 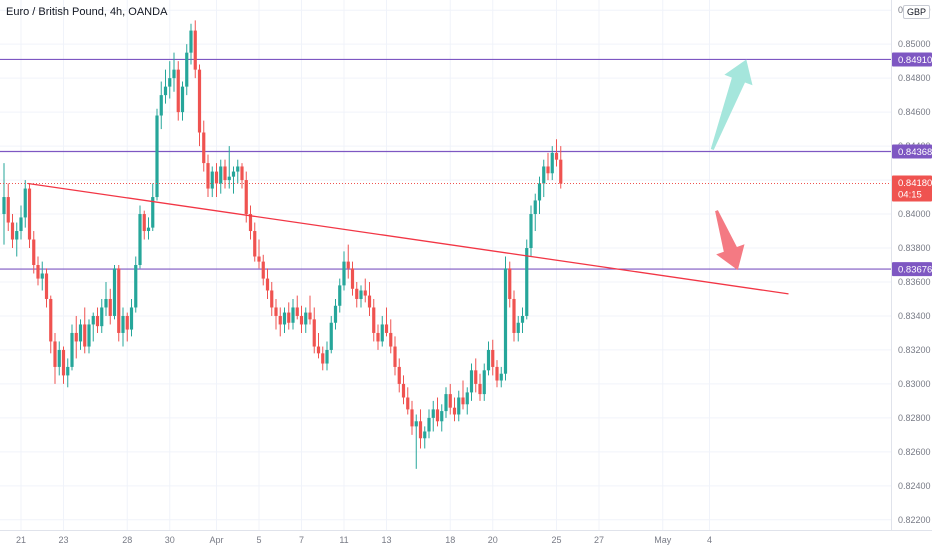 What do you see at coordinates (364, 540) in the screenshot?
I see `time-axis: 21 23 28 30 Apr 5 7 11 13 18 20 25 27 May 4` at bounding box center [364, 540].